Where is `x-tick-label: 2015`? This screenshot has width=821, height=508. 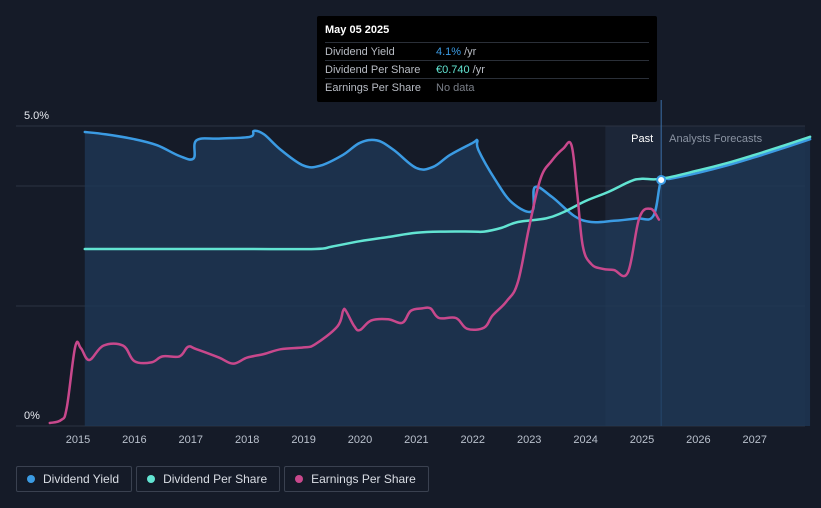 x-tick-label: 2015 is located at coordinates (78, 440).